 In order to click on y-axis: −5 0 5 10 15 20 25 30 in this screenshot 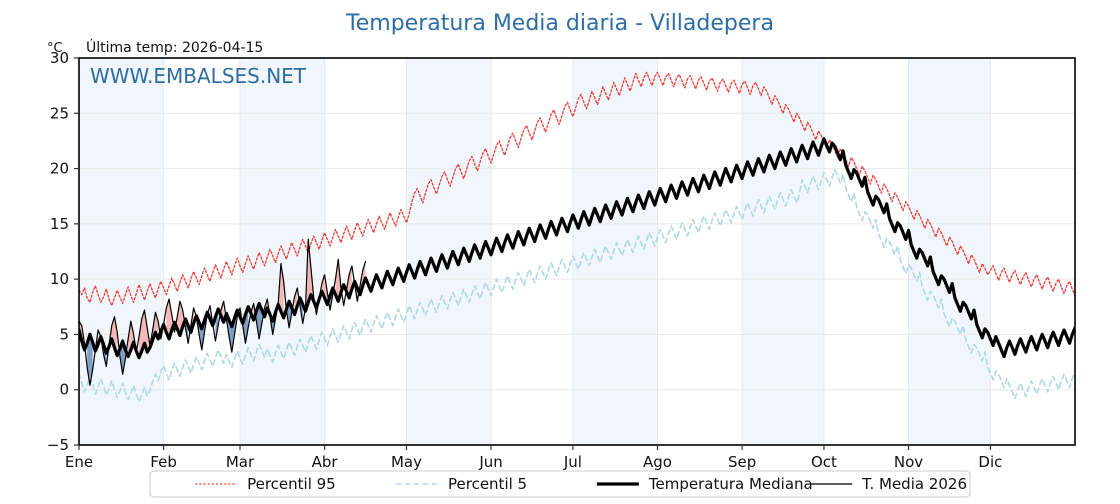, I will do `click(63, 251)`.